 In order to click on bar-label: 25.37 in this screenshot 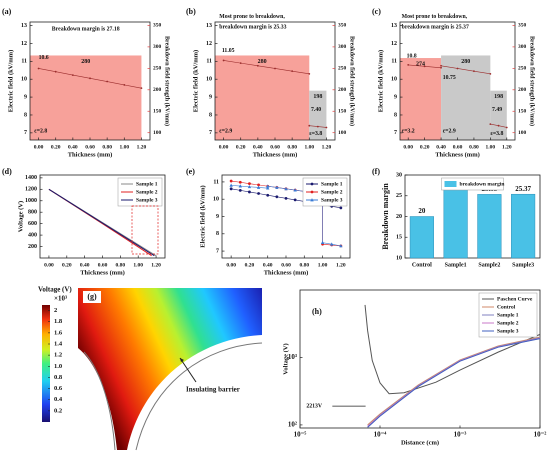, I will do `click(523, 189)`.